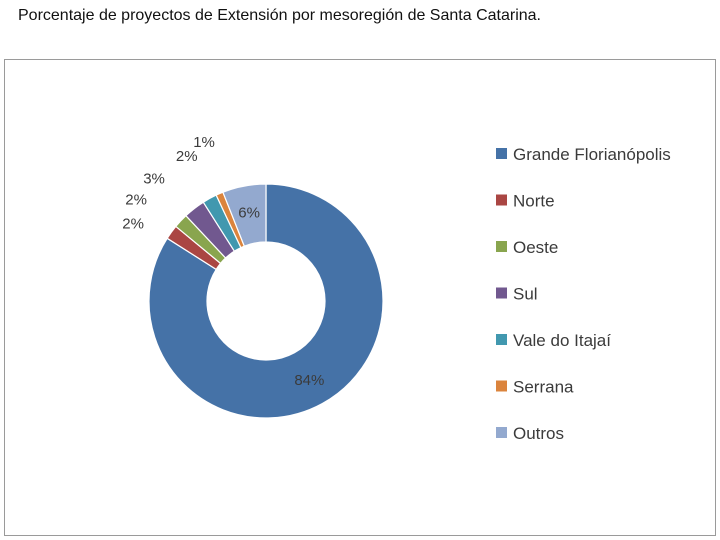 Image resolution: width=720 pixels, height=540 pixels. What do you see at coordinates (562, 340) in the screenshot?
I see `legend-label-vale-do-itajai: Vale do Itajaí` at bounding box center [562, 340].